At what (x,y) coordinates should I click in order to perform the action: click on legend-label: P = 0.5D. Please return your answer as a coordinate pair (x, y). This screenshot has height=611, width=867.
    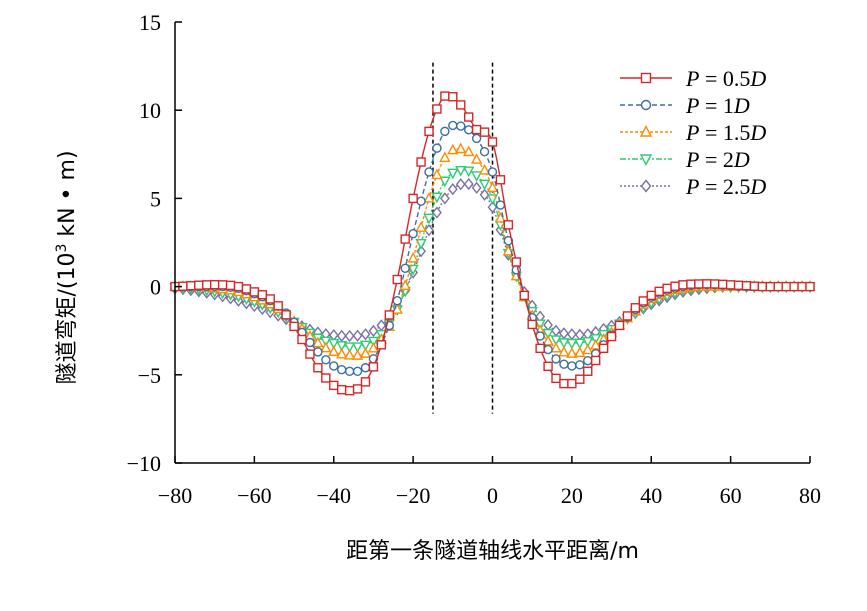
    Looking at the image, I should click on (725, 78).